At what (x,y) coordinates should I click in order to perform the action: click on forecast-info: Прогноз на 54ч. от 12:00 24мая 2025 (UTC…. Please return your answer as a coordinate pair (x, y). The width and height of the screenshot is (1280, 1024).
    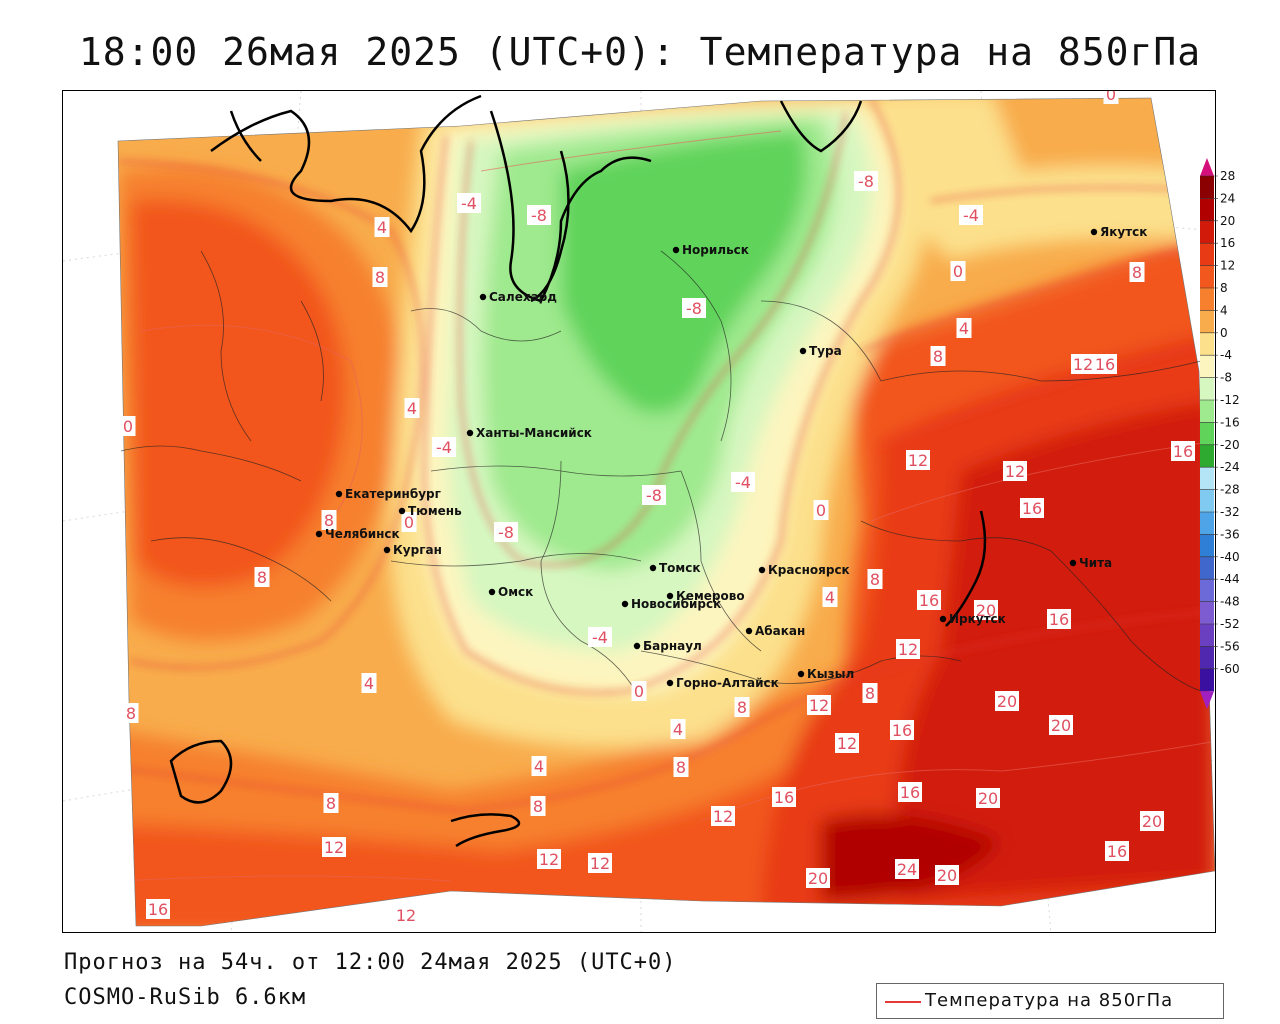
    Looking at the image, I should click on (370, 962).